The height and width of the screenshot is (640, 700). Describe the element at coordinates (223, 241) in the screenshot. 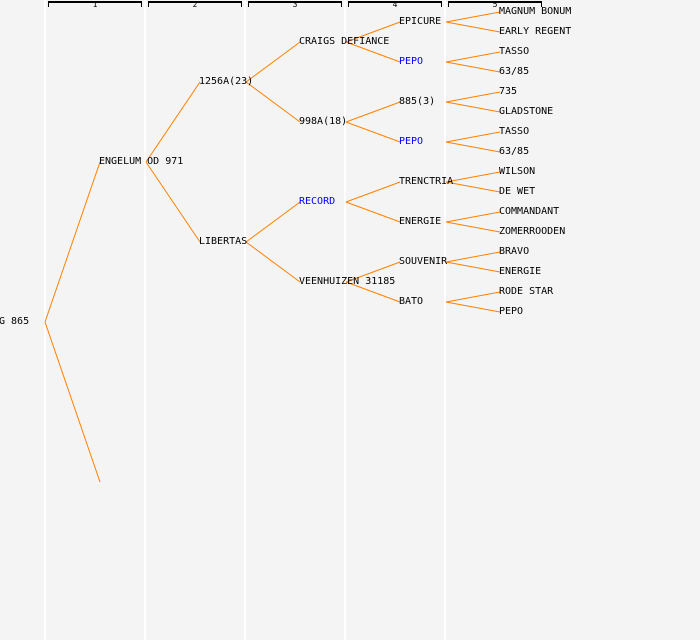

I see `ancestor-gen2: LIBERTAS` at that location.